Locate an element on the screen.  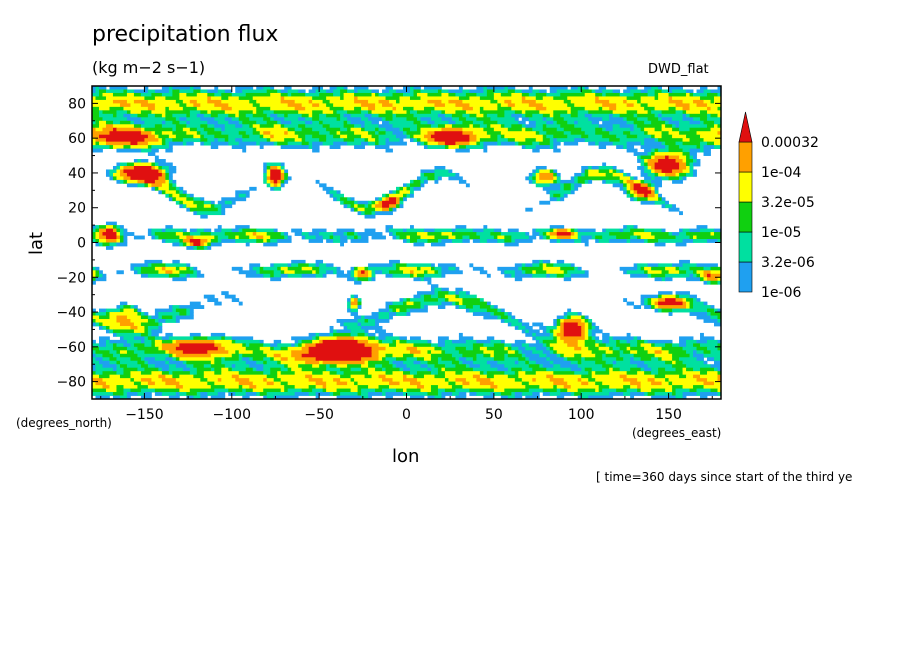
colorbar-label: 1e-05 is located at coordinates (781, 233).